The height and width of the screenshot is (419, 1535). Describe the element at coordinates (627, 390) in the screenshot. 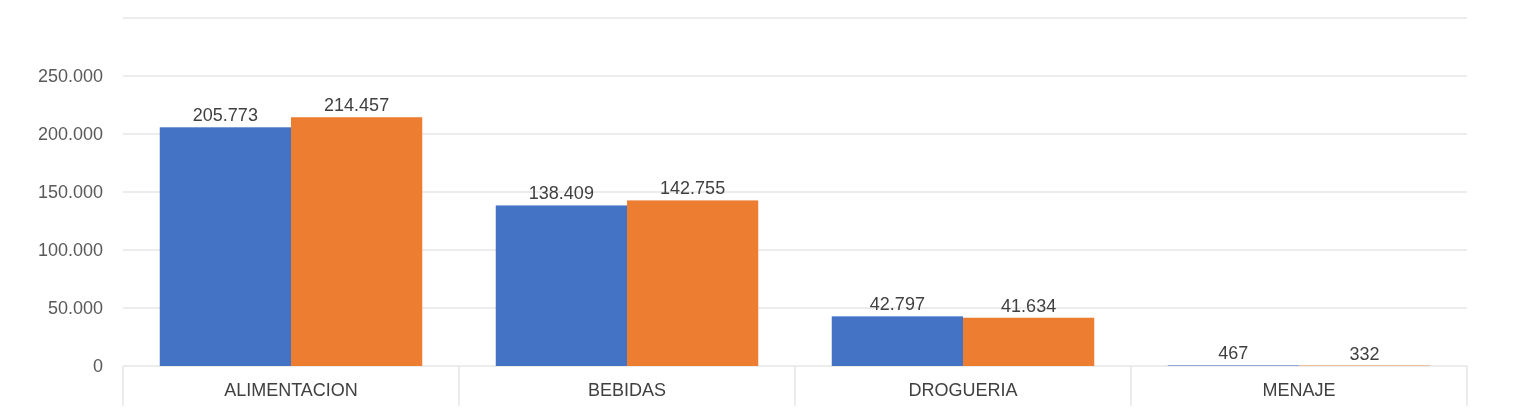

I see `x-tick-label: BEBIDAS` at that location.